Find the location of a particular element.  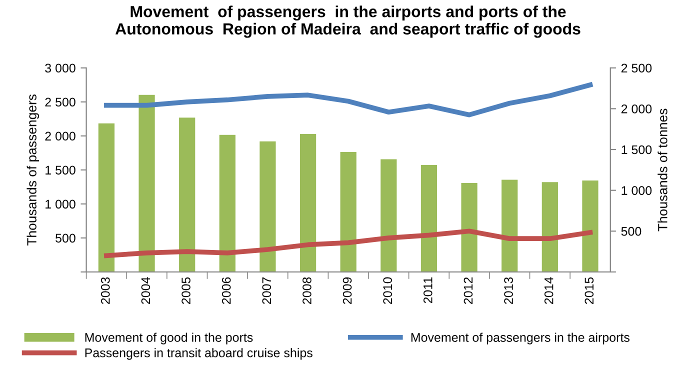

y2-tick-label: 1 000 is located at coordinates (637, 190).